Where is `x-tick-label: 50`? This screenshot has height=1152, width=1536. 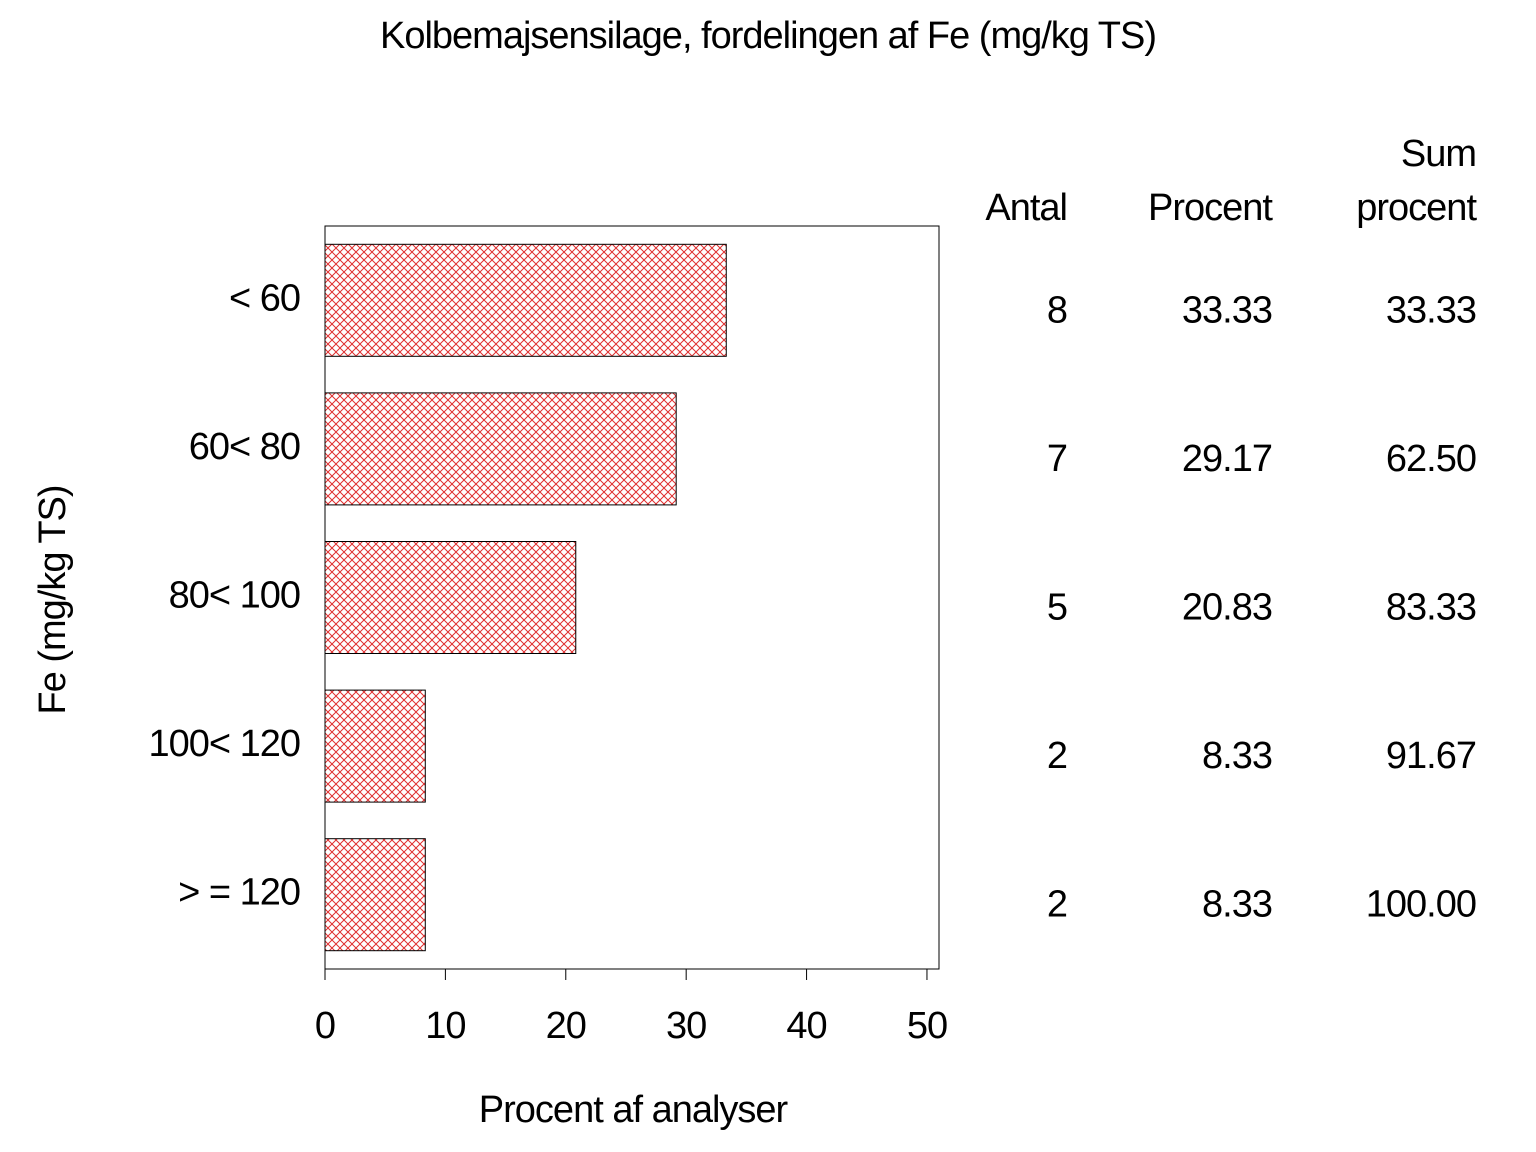 x-tick-label: 50 is located at coordinates (927, 1026).